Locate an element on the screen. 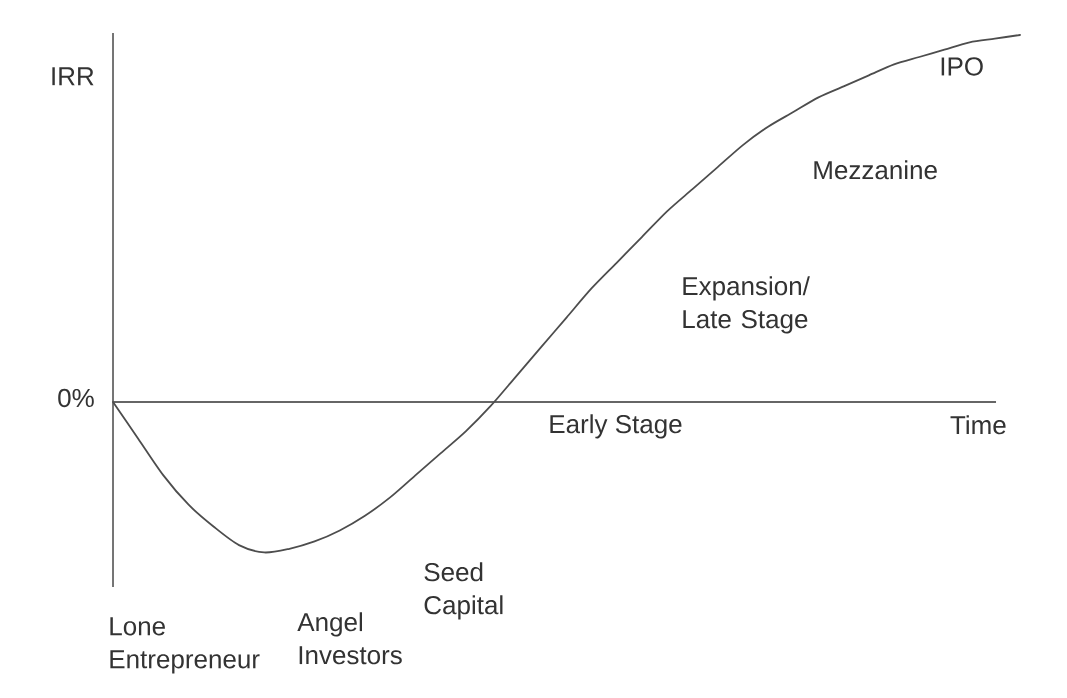 This screenshot has height=698, width=1067. annotation: IPO is located at coordinates (962, 66).